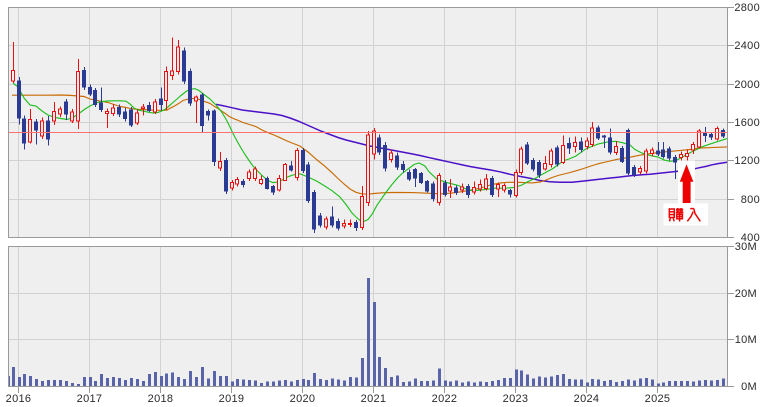  Describe the element at coordinates (750, 200) in the screenshot. I see `svg-text: 800` at that location.